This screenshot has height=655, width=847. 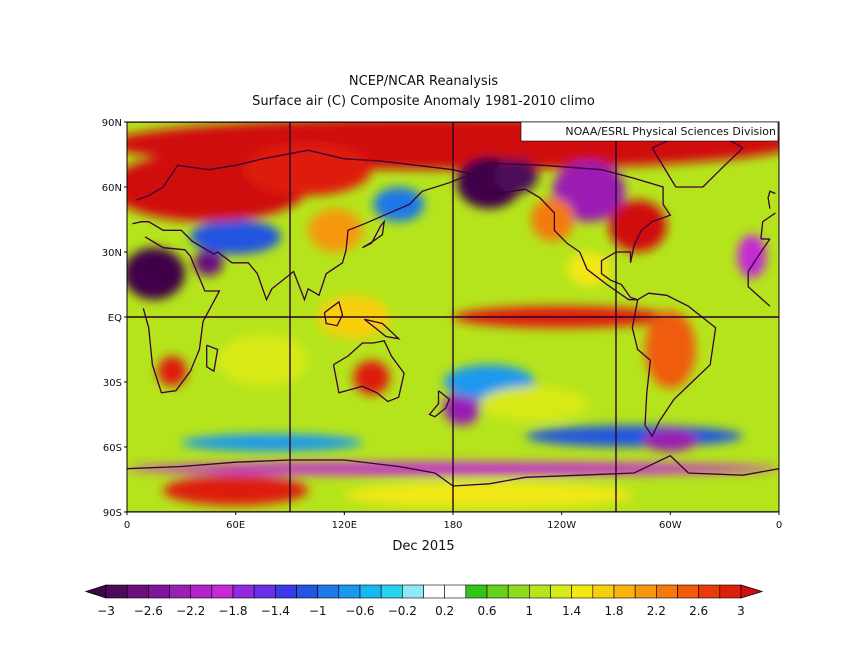 I want to click on region-antarctic-warm, so click(x=236, y=490).